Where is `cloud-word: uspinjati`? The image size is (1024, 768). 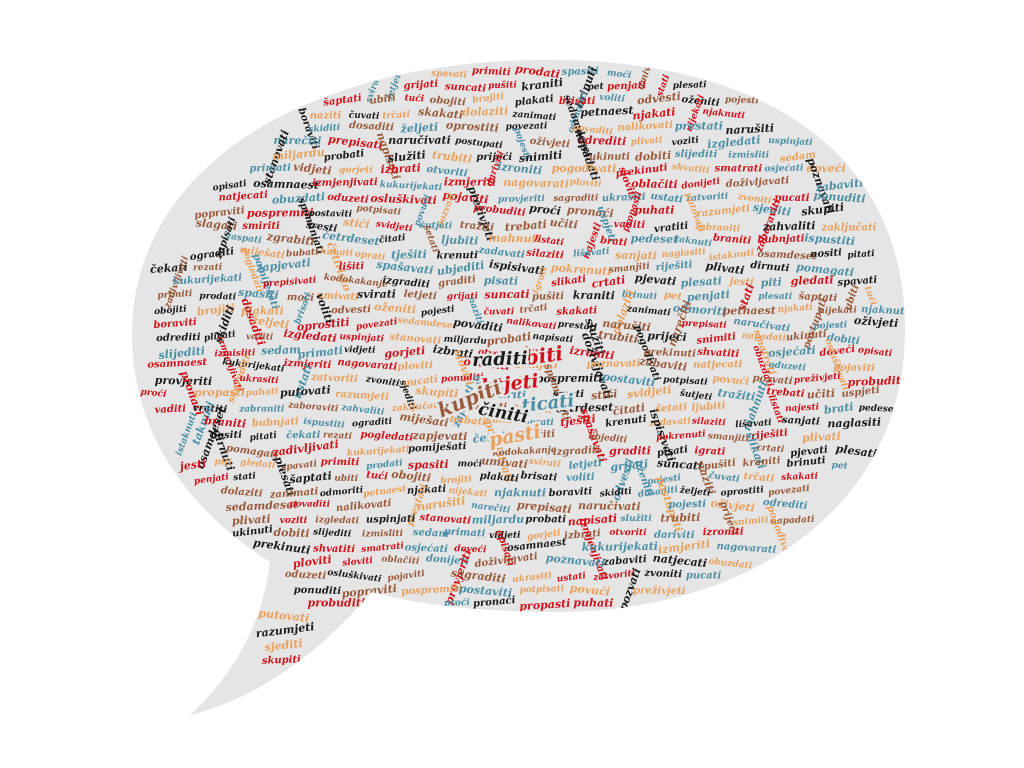
cloud-word: uspinjati is located at coordinates (362, 338).